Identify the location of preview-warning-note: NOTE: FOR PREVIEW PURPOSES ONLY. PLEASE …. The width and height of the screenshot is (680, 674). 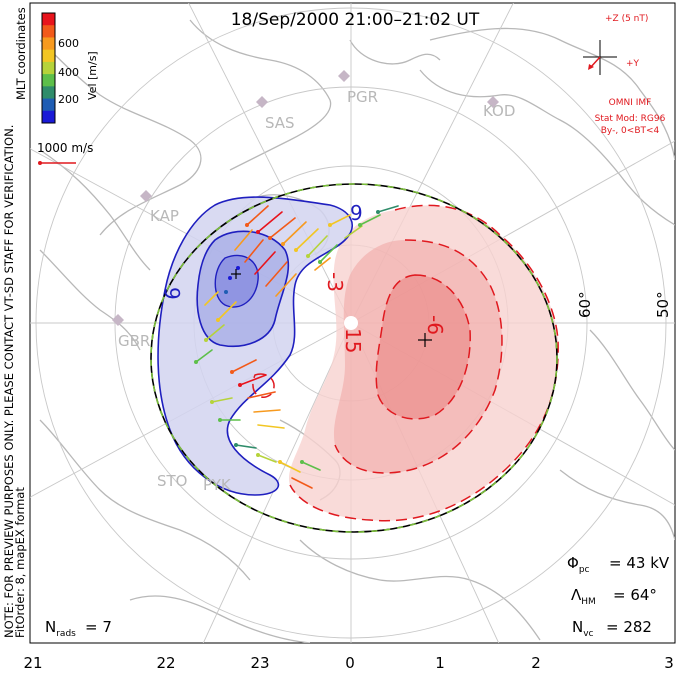
(9, 381).